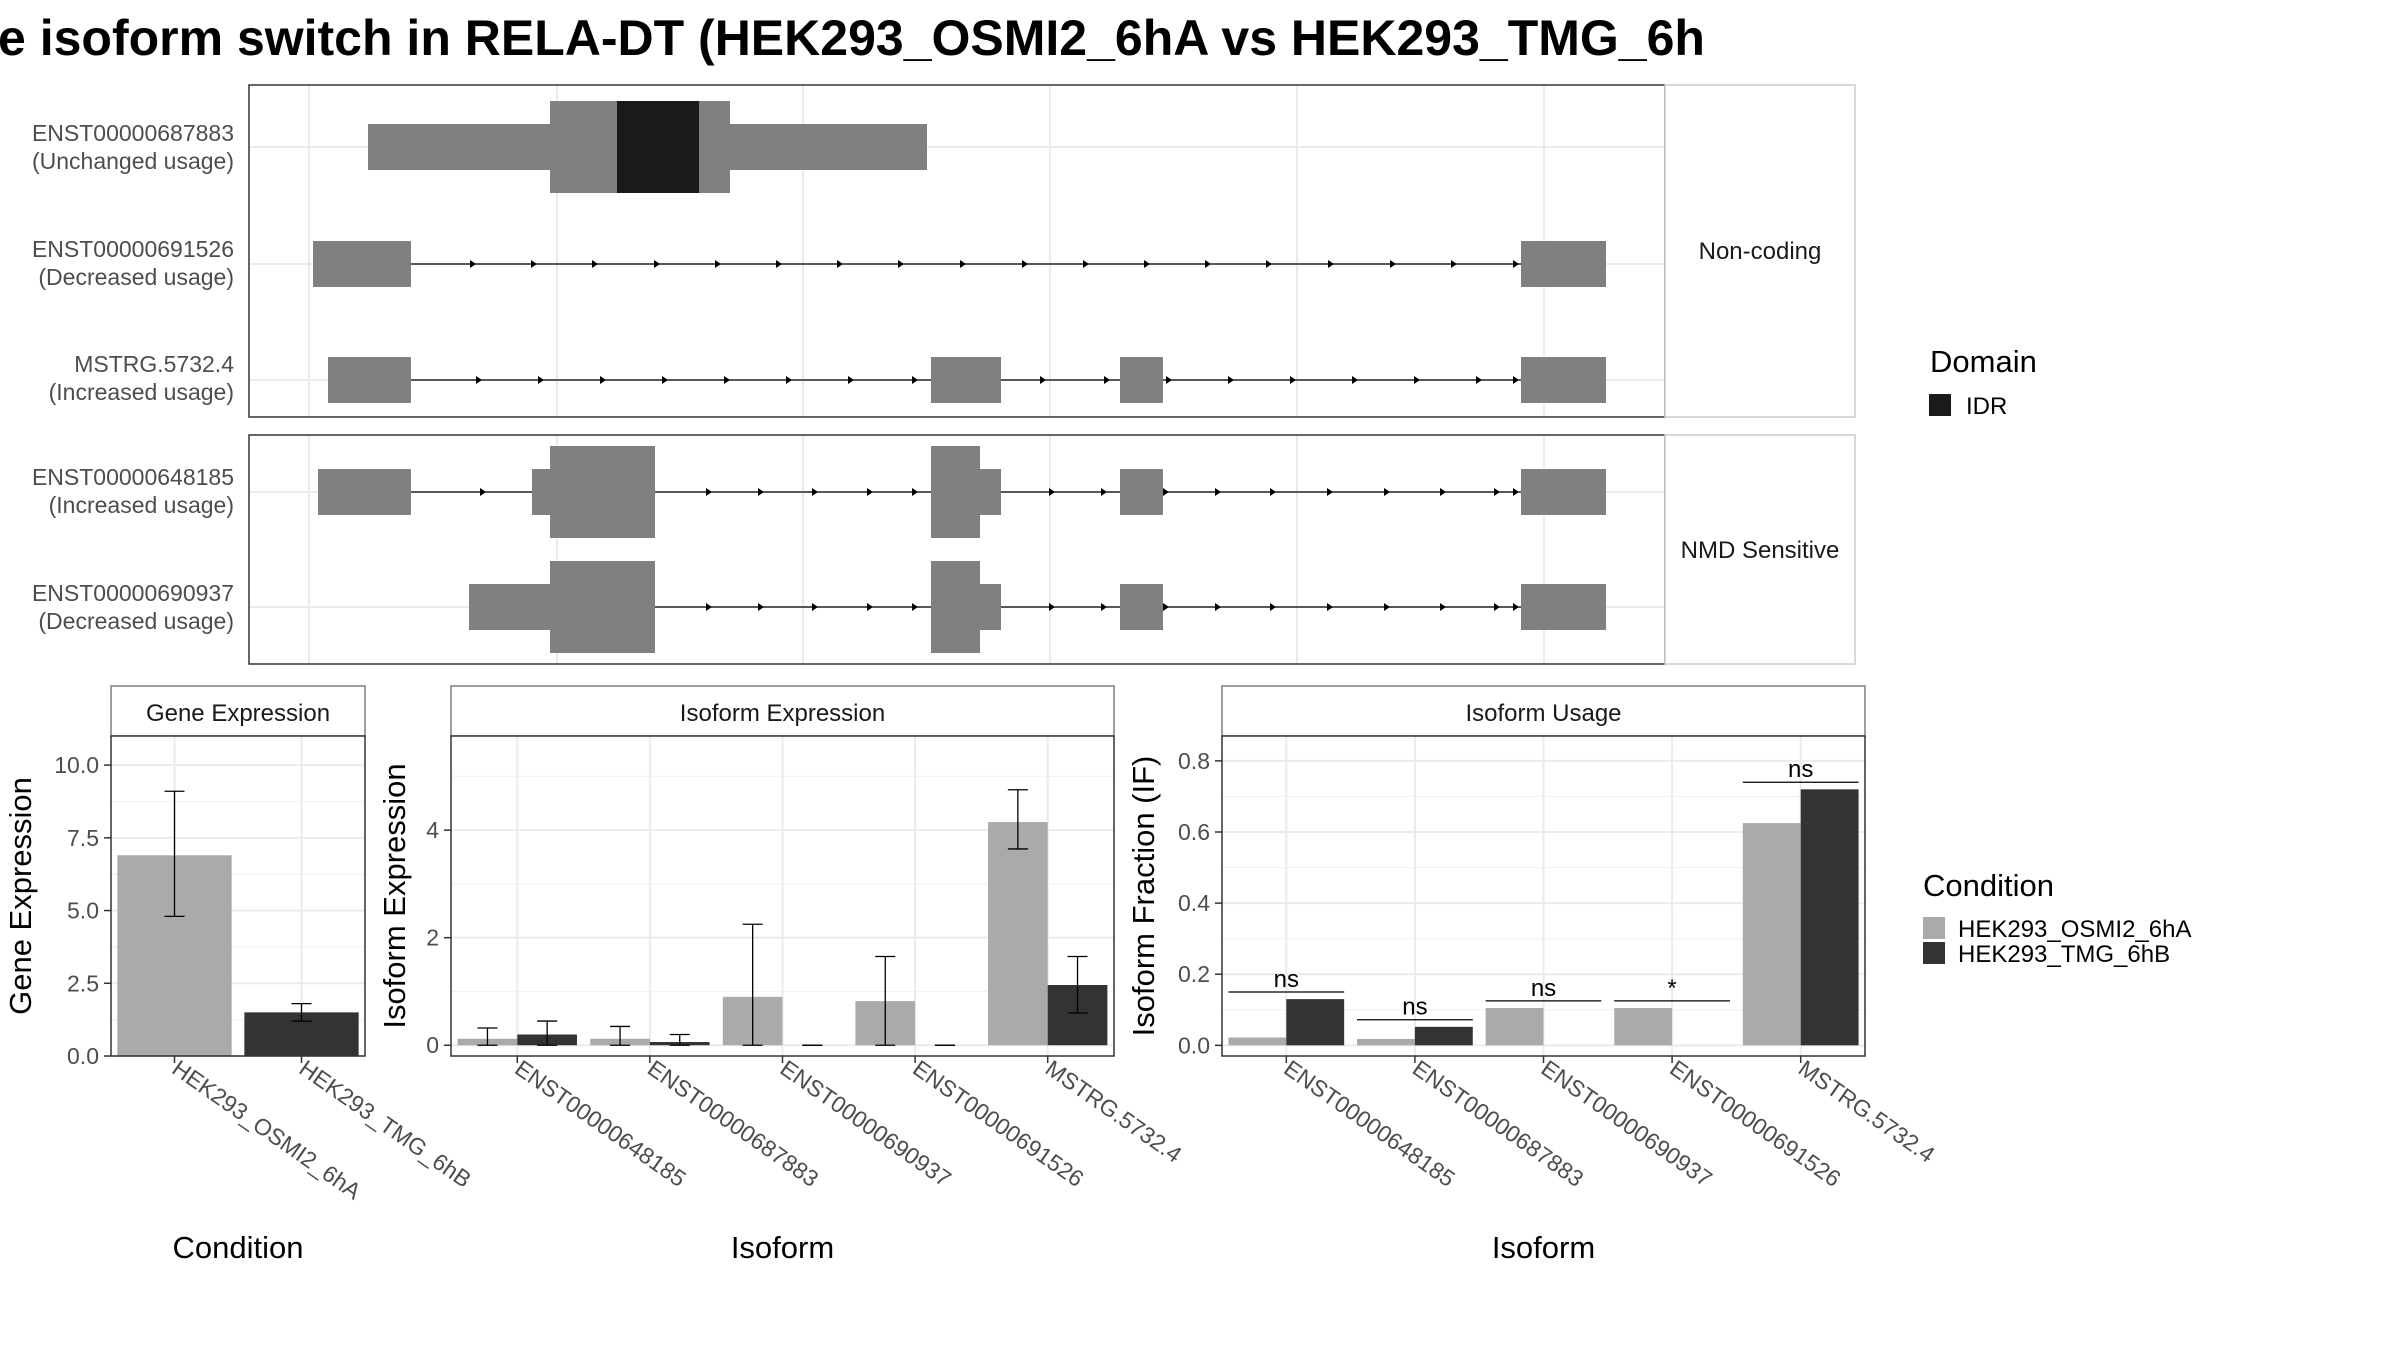  I want to click on significance-label: ns, so click(1543, 988).